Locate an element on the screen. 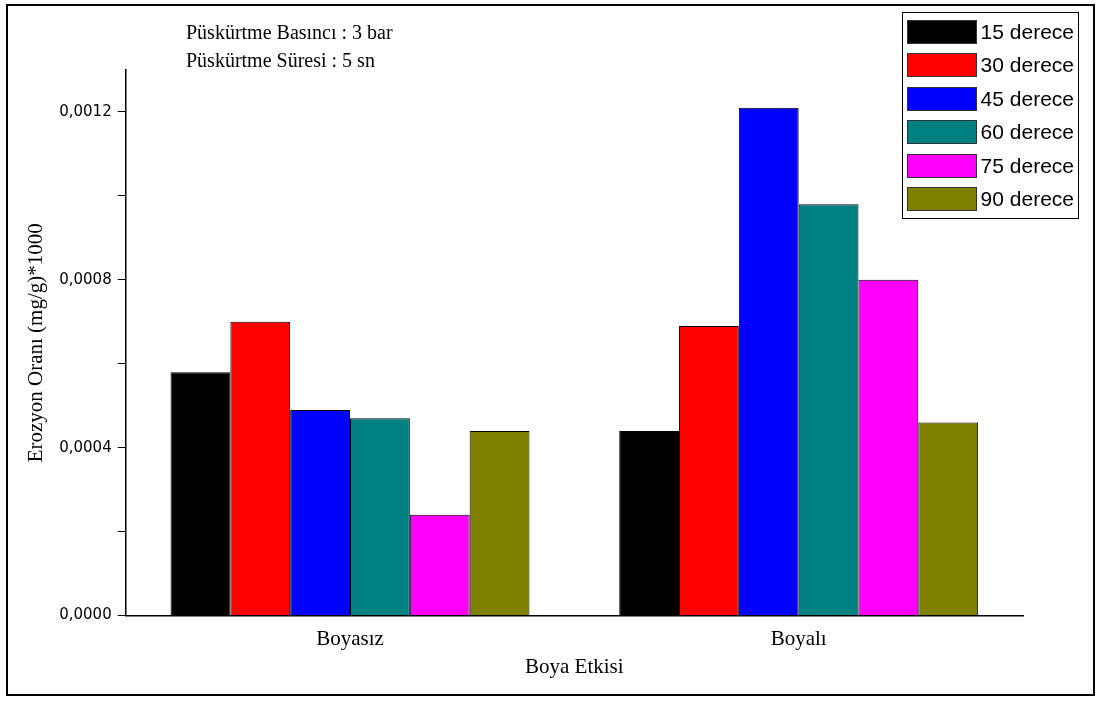 The width and height of the screenshot is (1103, 704). legend-label: 30 derece is located at coordinates (1027, 65).